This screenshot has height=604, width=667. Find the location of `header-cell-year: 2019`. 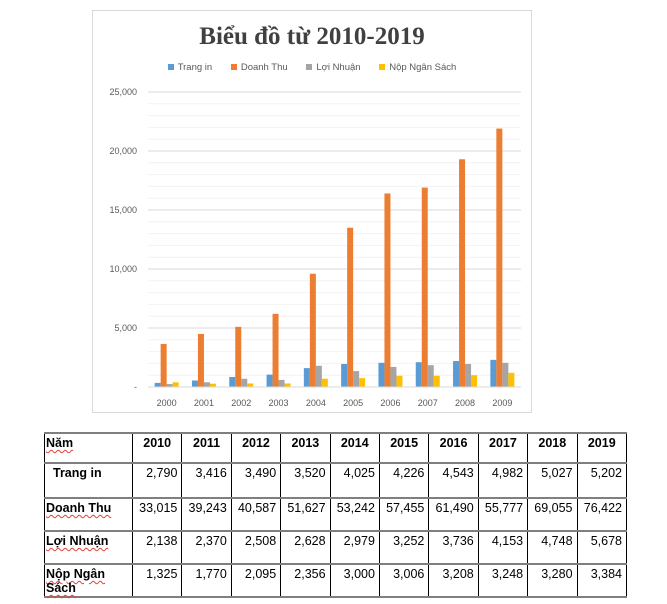

header-cell-year: 2019 is located at coordinates (602, 448).